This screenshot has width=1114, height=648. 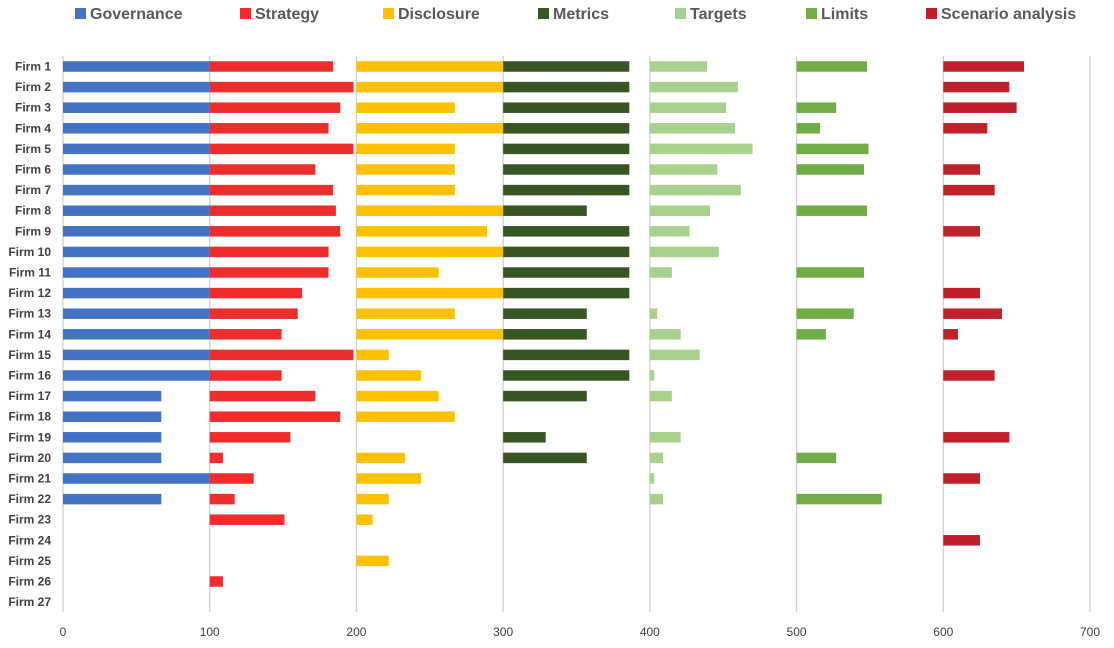 What do you see at coordinates (29, 417) in the screenshot?
I see `category-label: Firm 18` at bounding box center [29, 417].